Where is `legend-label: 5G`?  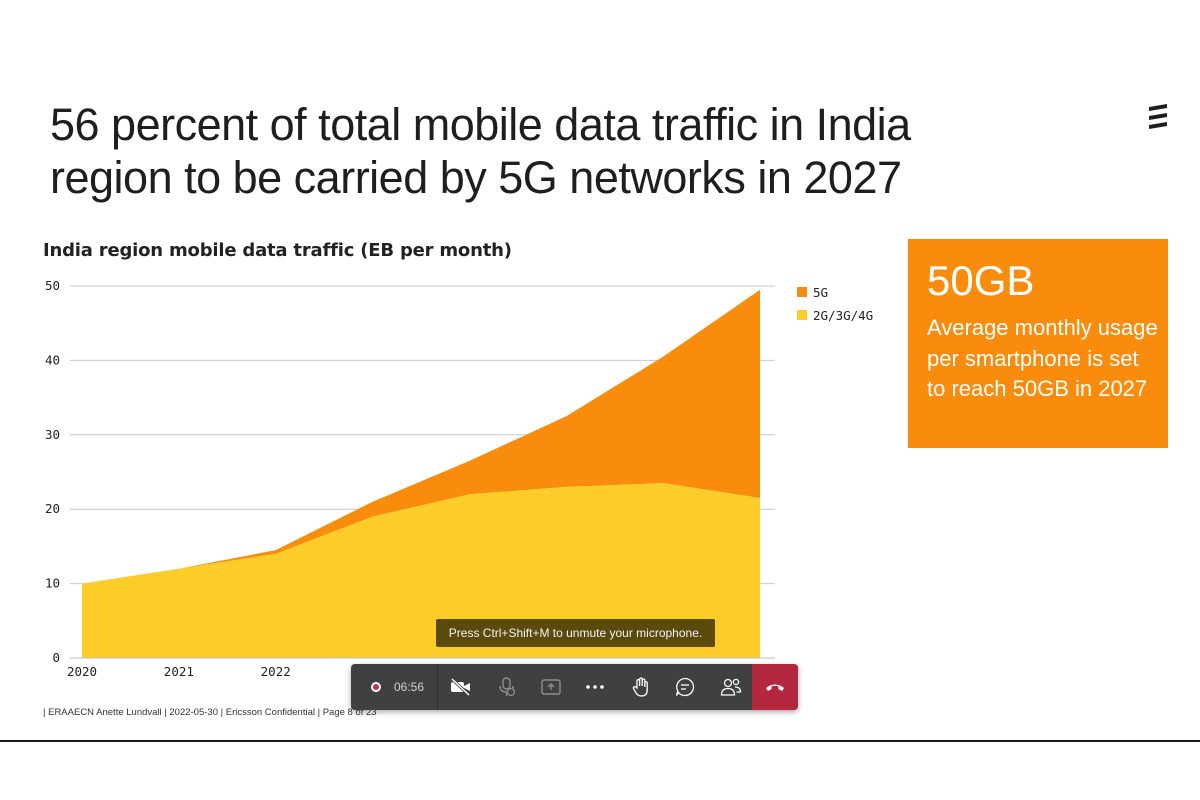
legend-label: 5G is located at coordinates (820, 292).